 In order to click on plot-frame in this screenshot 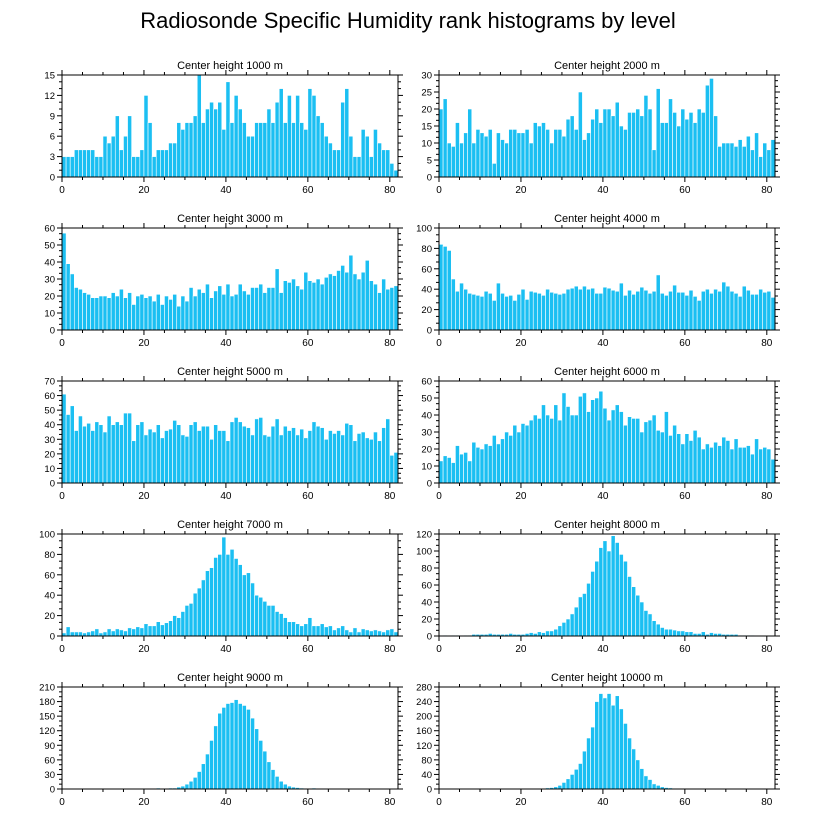, I will do `click(230, 585)`.